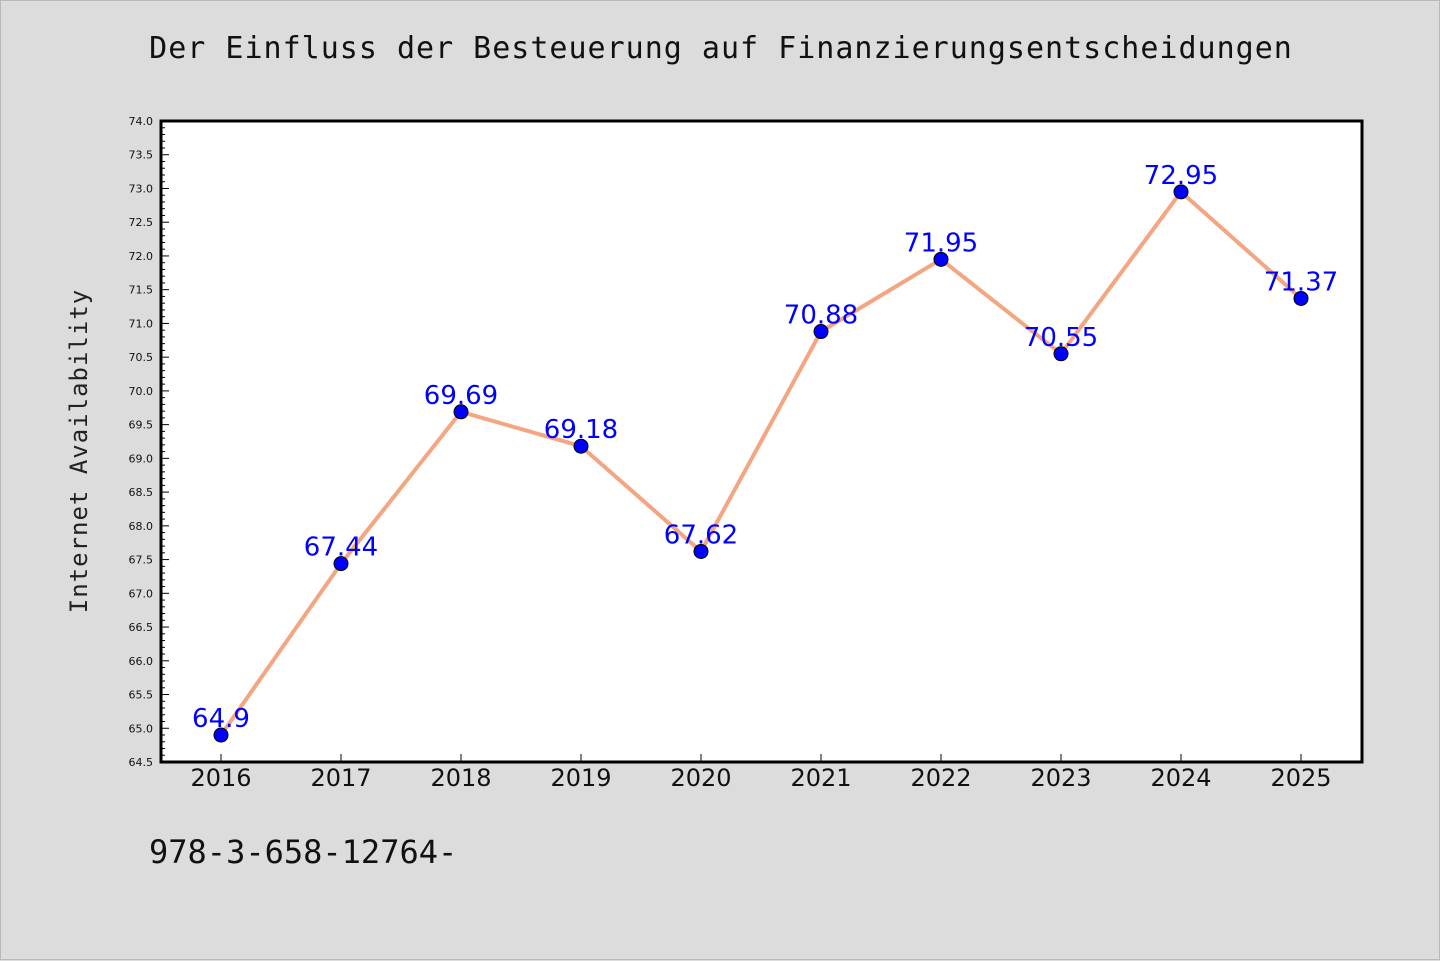 The width and height of the screenshot is (1440, 961). I want to click on y-tick-label: 68.5, so click(141, 492).